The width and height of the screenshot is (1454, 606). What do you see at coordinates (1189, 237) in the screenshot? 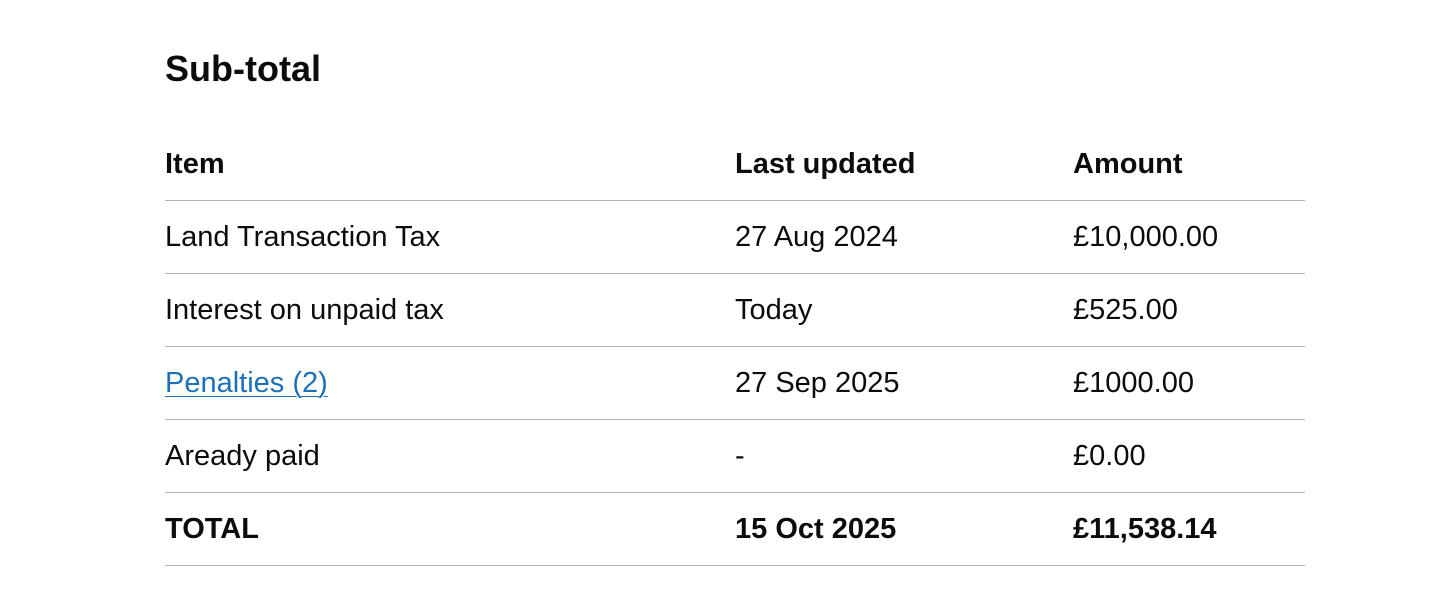
I see `cell-amount: £10,000.00` at bounding box center [1189, 237].